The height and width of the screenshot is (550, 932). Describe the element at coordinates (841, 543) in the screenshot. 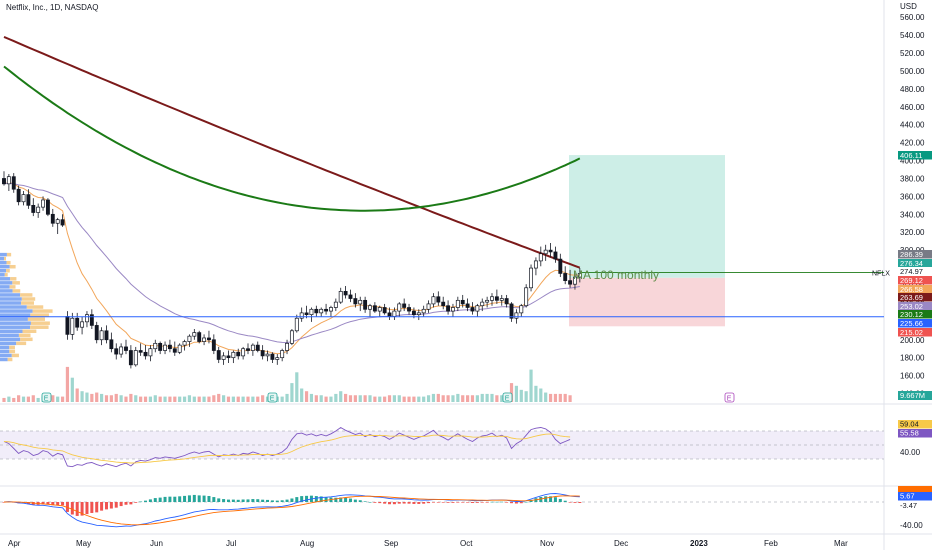

I see `time-tick-label: Mar` at that location.